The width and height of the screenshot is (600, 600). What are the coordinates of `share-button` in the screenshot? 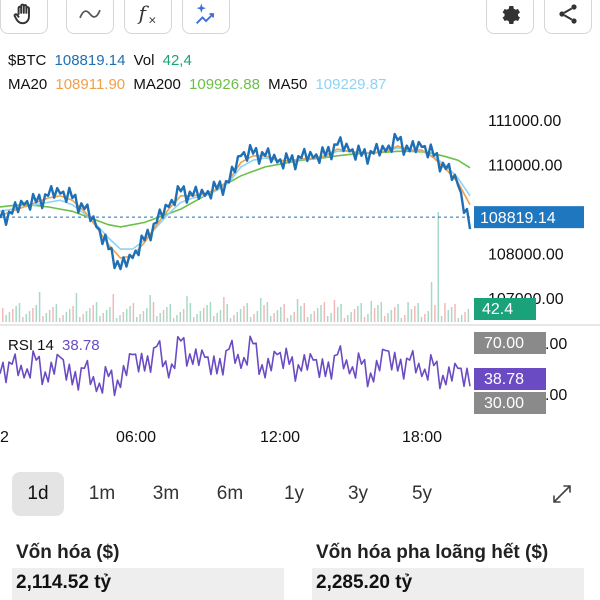 It's located at (568, 17).